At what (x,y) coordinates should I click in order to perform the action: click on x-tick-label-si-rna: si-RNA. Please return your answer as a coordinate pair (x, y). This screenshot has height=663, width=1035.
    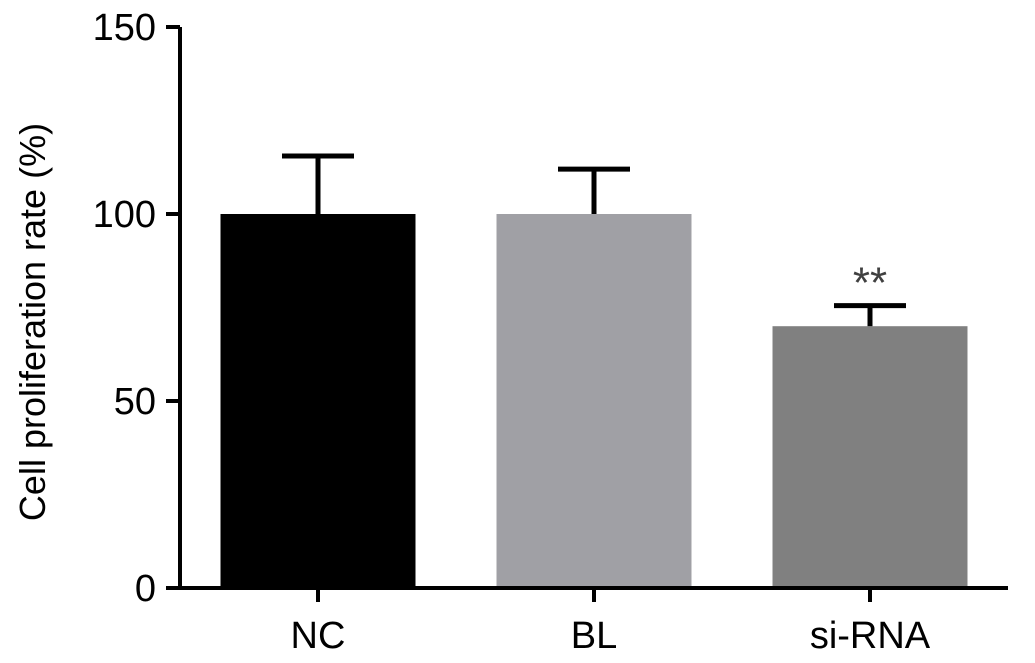
    Looking at the image, I should click on (870, 636).